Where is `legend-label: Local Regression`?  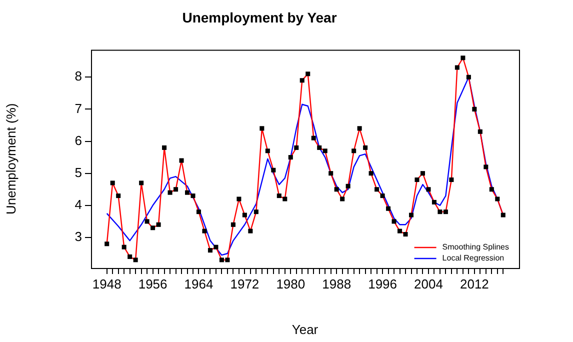 legend-label: Local Regression is located at coordinates (473, 258).